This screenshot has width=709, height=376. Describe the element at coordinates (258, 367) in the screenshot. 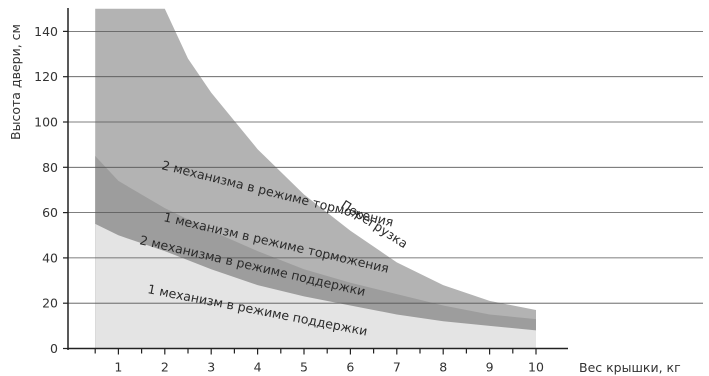

I see `x-tick-label: 4` at that location.